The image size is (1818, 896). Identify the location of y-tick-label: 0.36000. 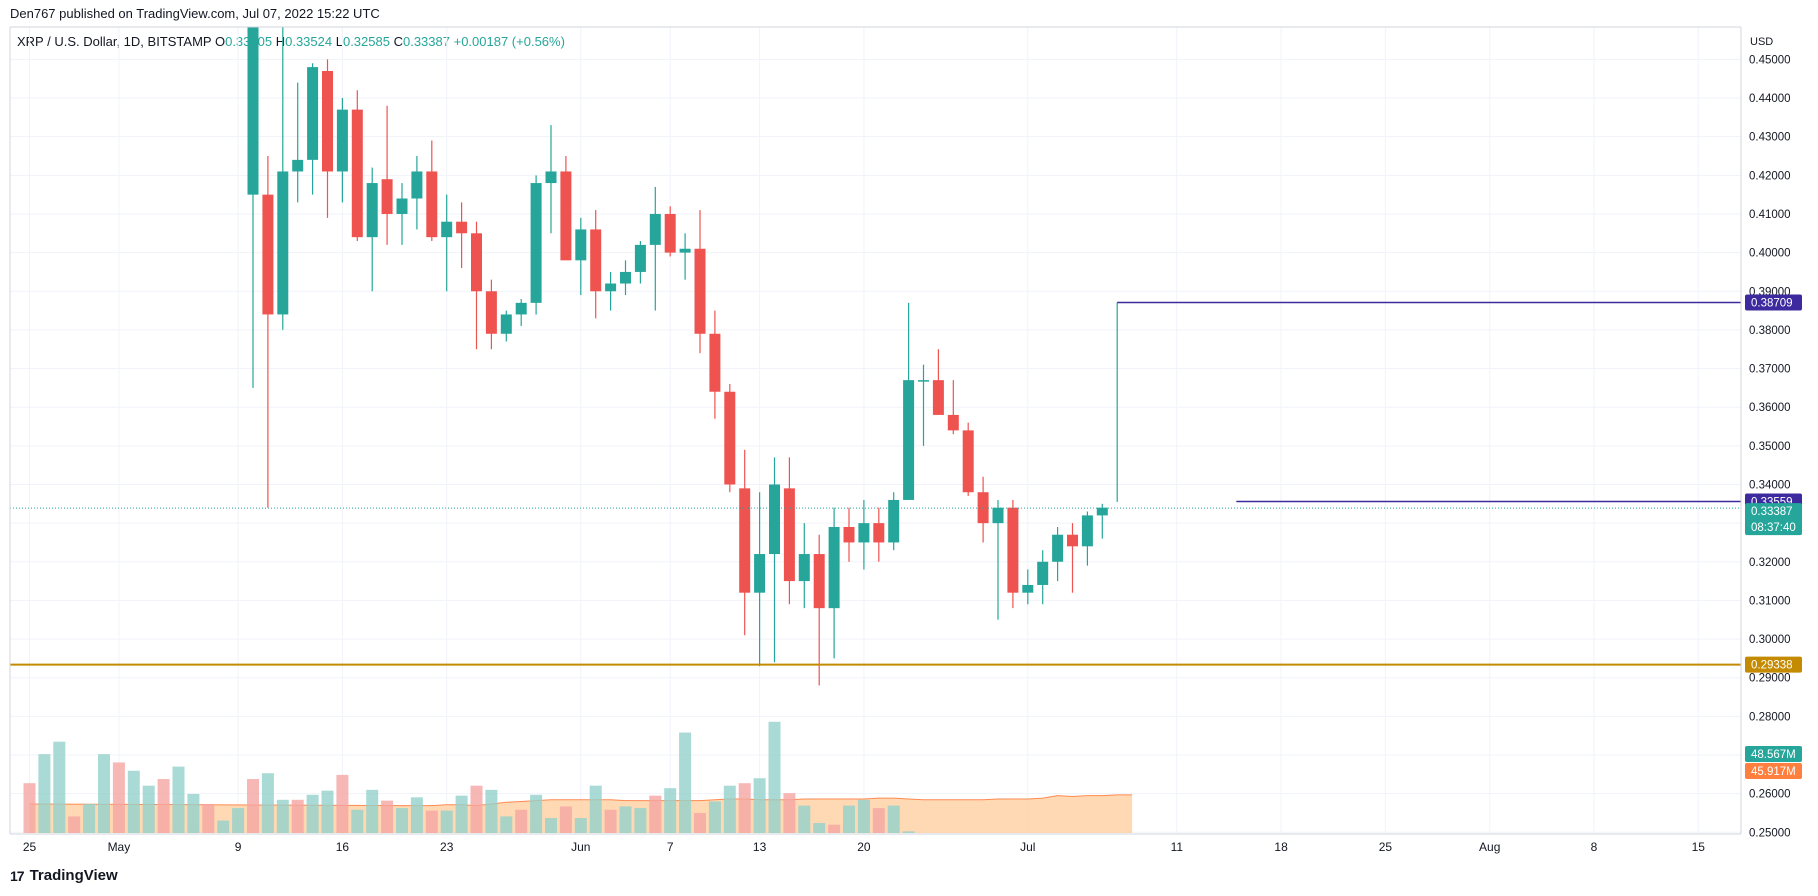
(1770, 408).